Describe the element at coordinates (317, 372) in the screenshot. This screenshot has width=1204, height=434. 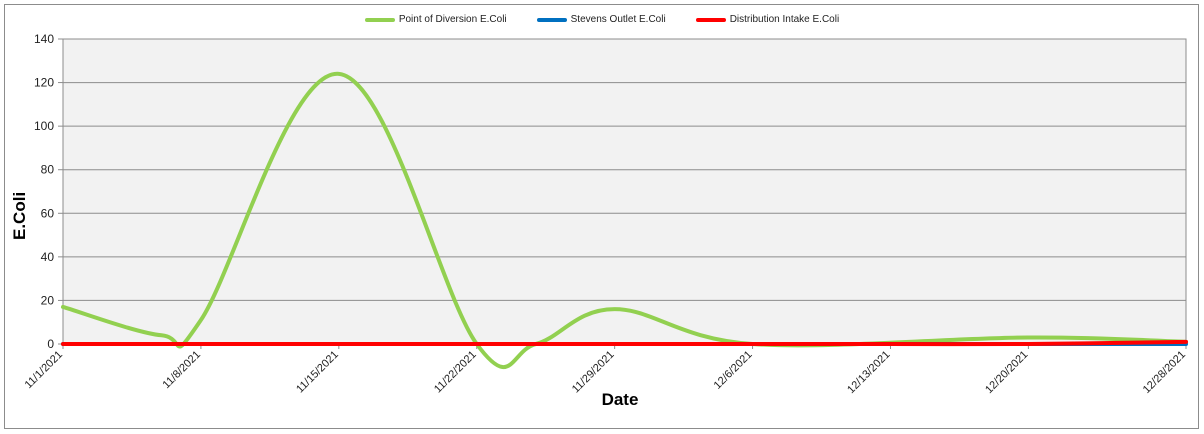
I see `x-tick-label: 11/15/2021` at that location.